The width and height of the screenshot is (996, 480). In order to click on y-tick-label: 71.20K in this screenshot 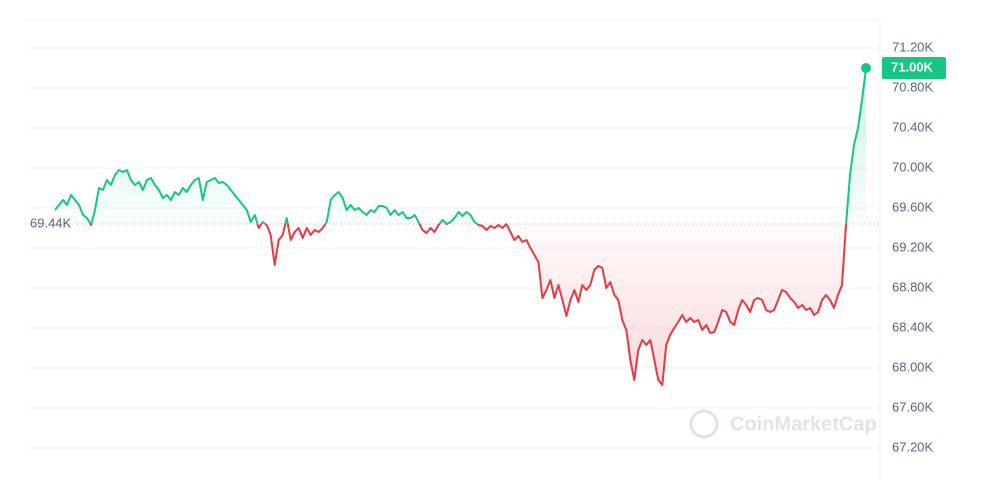, I will do `click(913, 46)`.